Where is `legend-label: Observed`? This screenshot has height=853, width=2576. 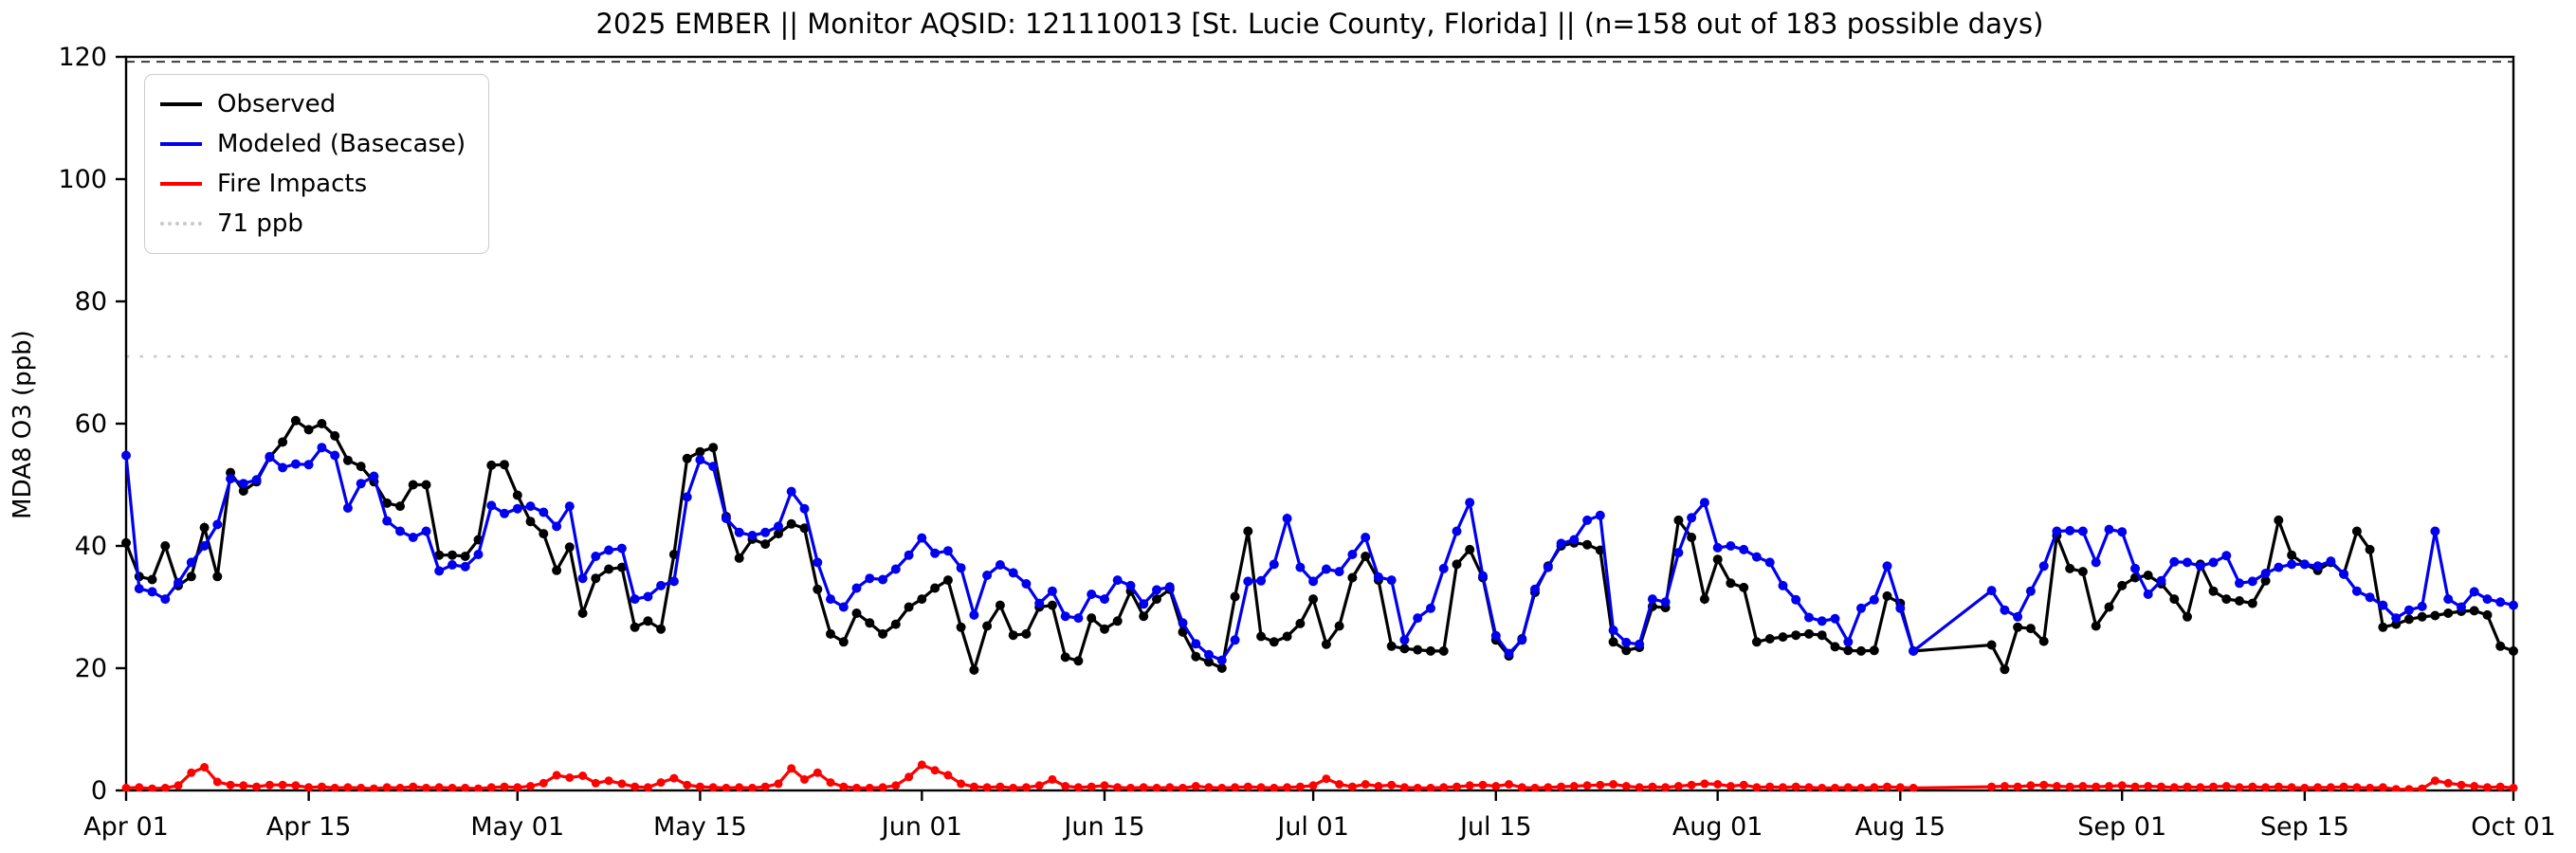
legend-label: Observed is located at coordinates (277, 104).